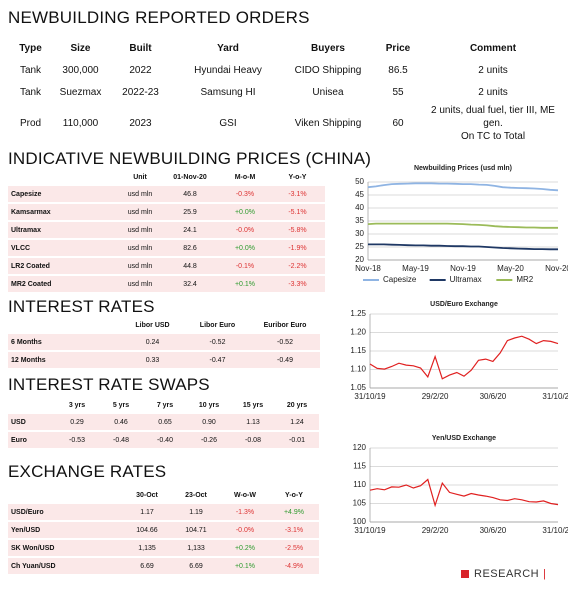  Describe the element at coordinates (64, 266) in the screenshot. I see `table-cell: LR2 Coated` at that location.